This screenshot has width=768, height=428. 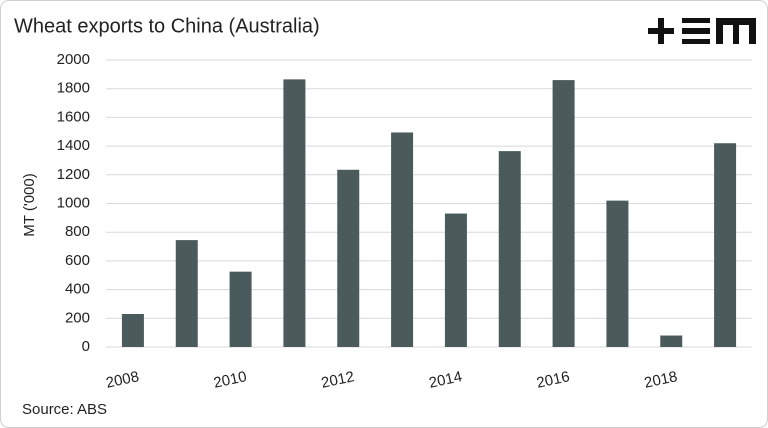 I want to click on y-tick-label: 1600, so click(x=73, y=116).